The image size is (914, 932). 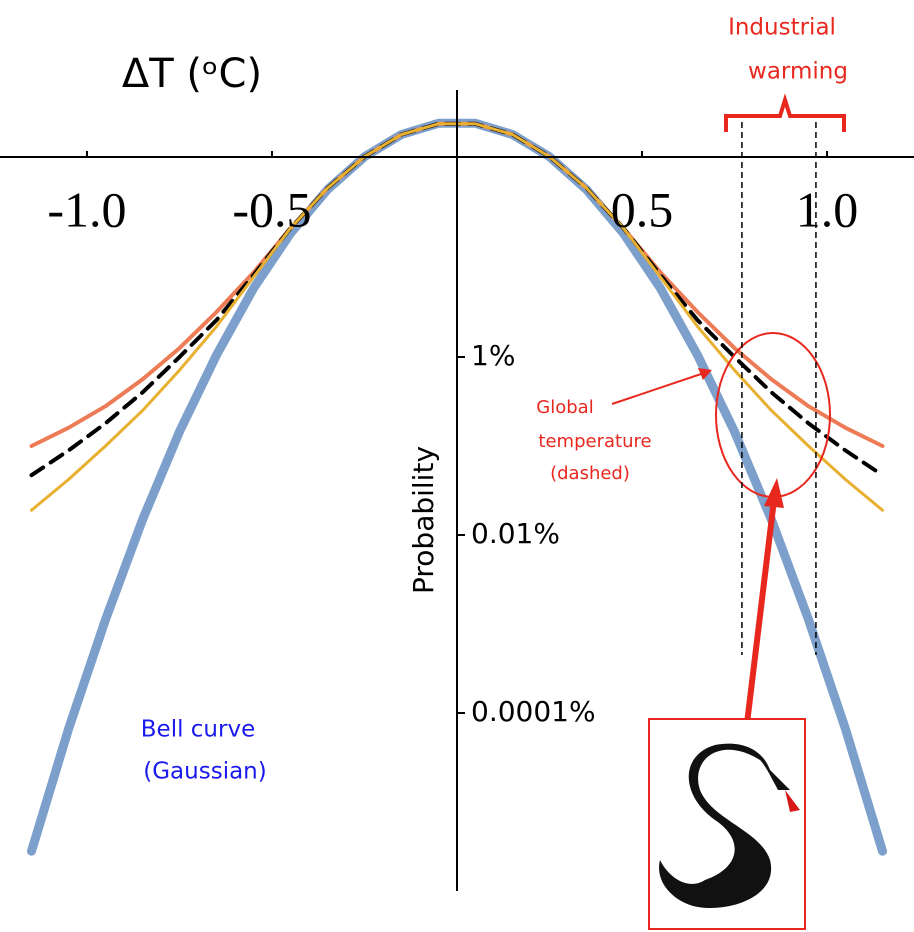 What do you see at coordinates (192, 74) in the screenshot?
I see `chart-title: ΔT (ᵒC)` at bounding box center [192, 74].